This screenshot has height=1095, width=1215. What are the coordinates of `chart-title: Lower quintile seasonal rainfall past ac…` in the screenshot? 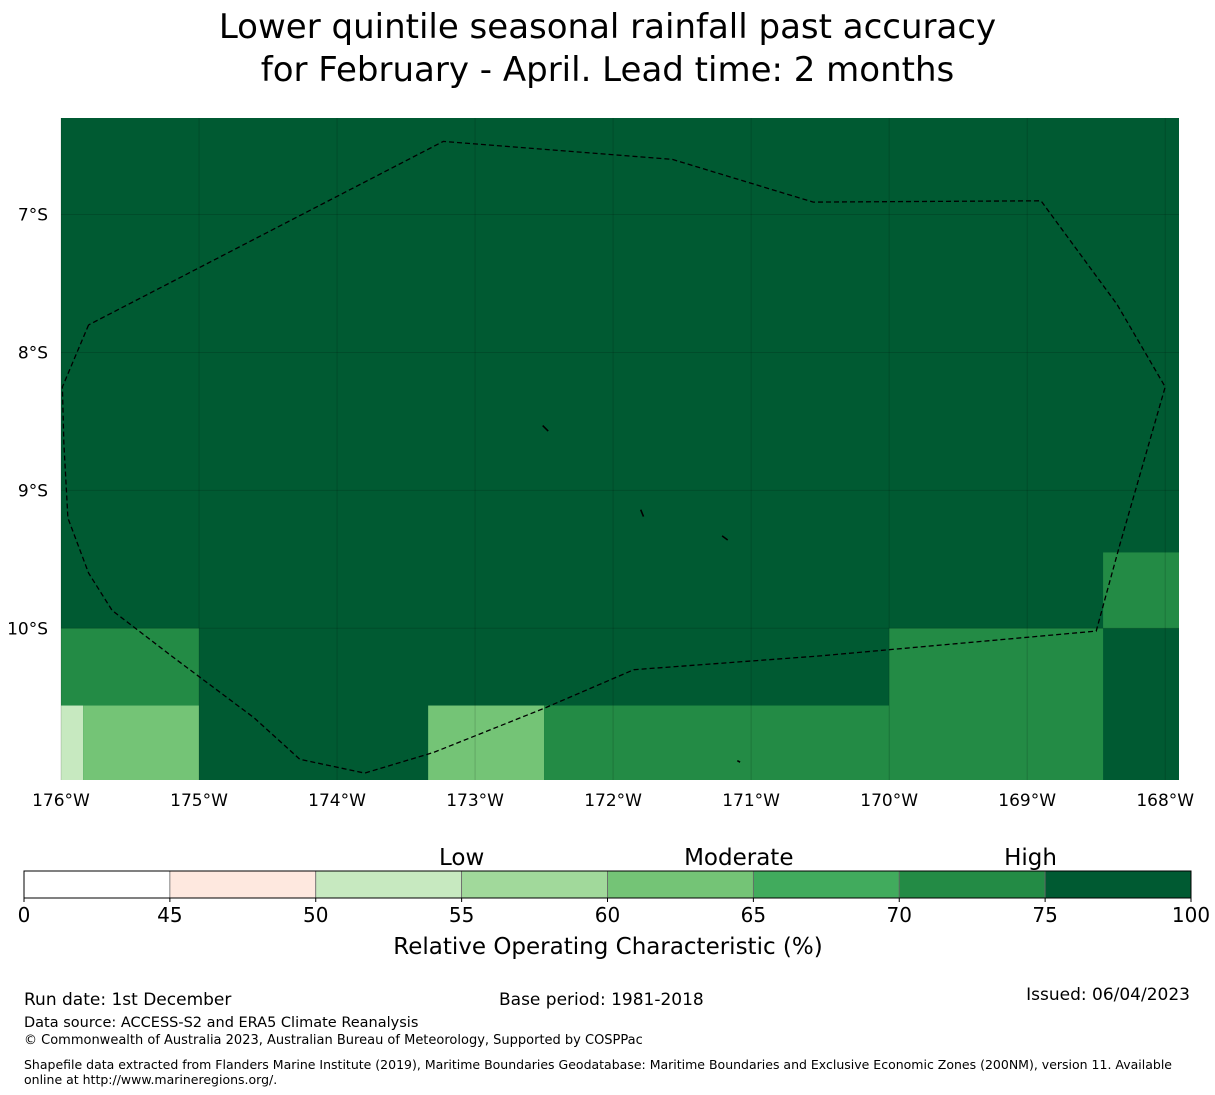 It's located at (607, 49).